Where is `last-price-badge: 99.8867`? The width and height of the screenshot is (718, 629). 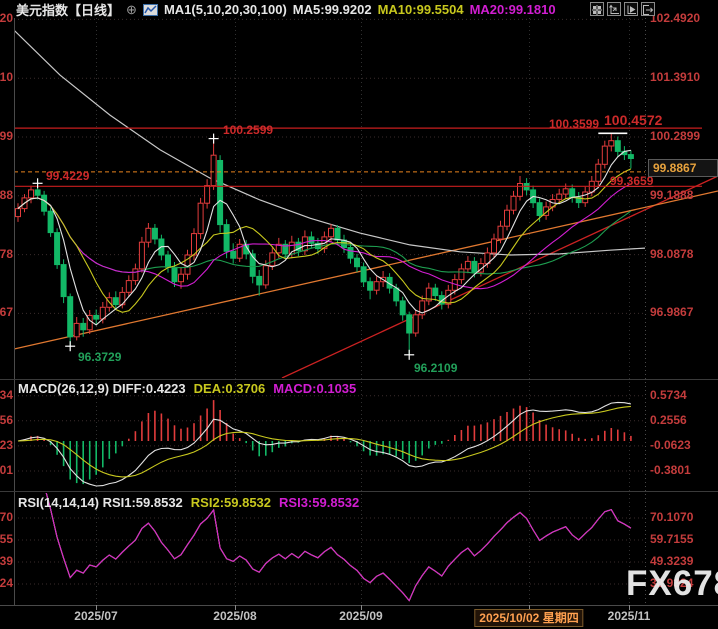
last-price-badge: 99.8867 is located at coordinates (683, 168).